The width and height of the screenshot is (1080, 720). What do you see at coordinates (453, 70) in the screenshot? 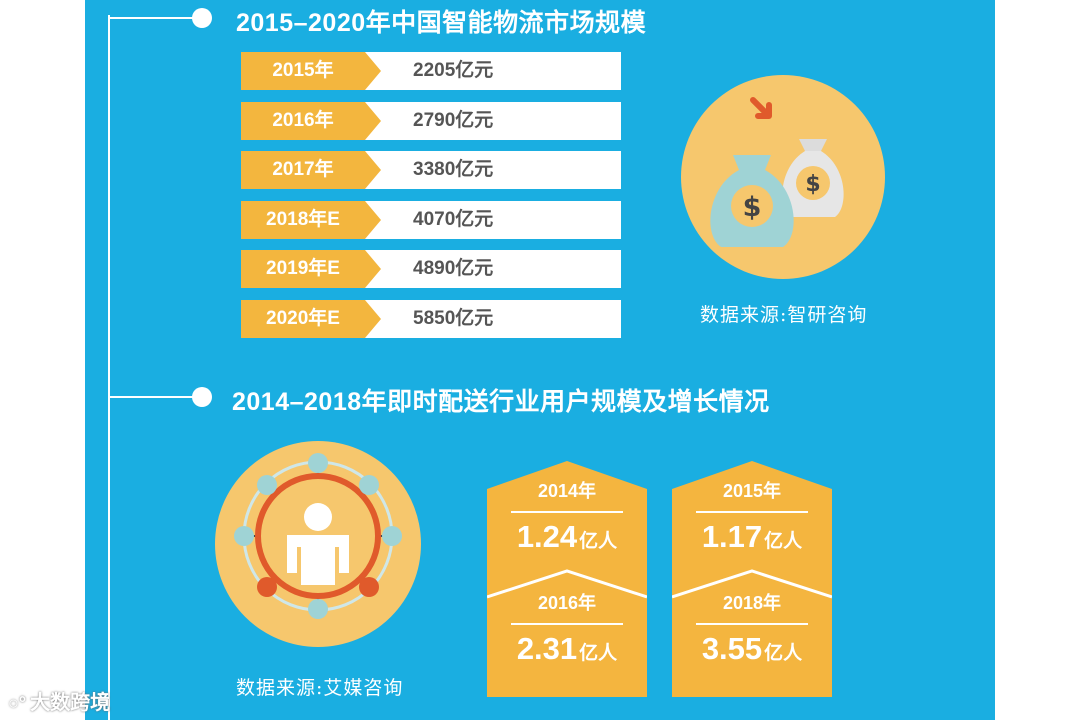
I see `value-label: 2205亿元` at bounding box center [453, 70].